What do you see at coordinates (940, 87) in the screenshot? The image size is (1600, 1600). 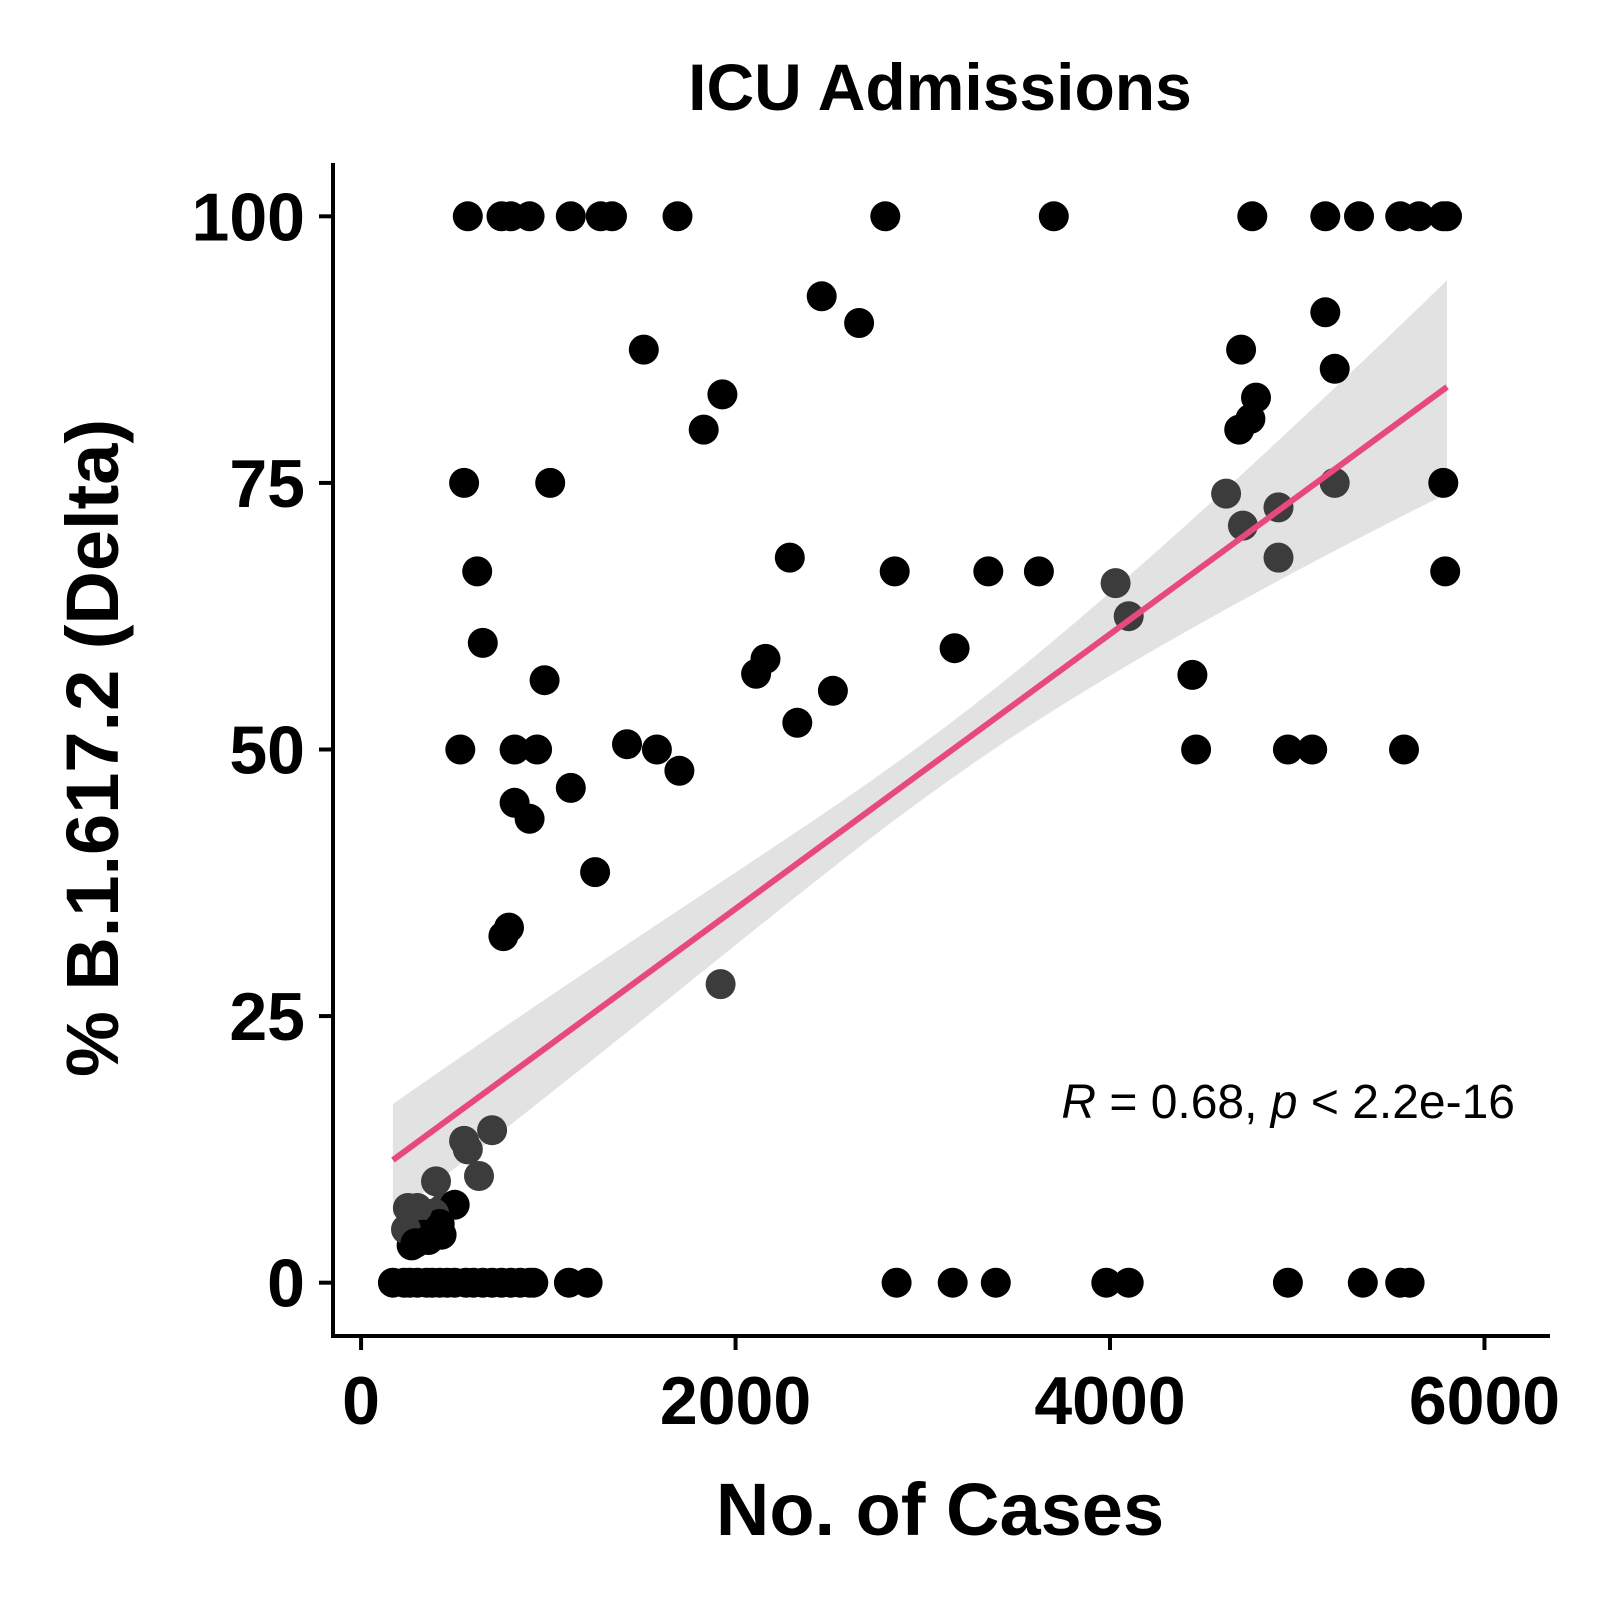 I see `chart-title: ICU Admissions` at bounding box center [940, 87].